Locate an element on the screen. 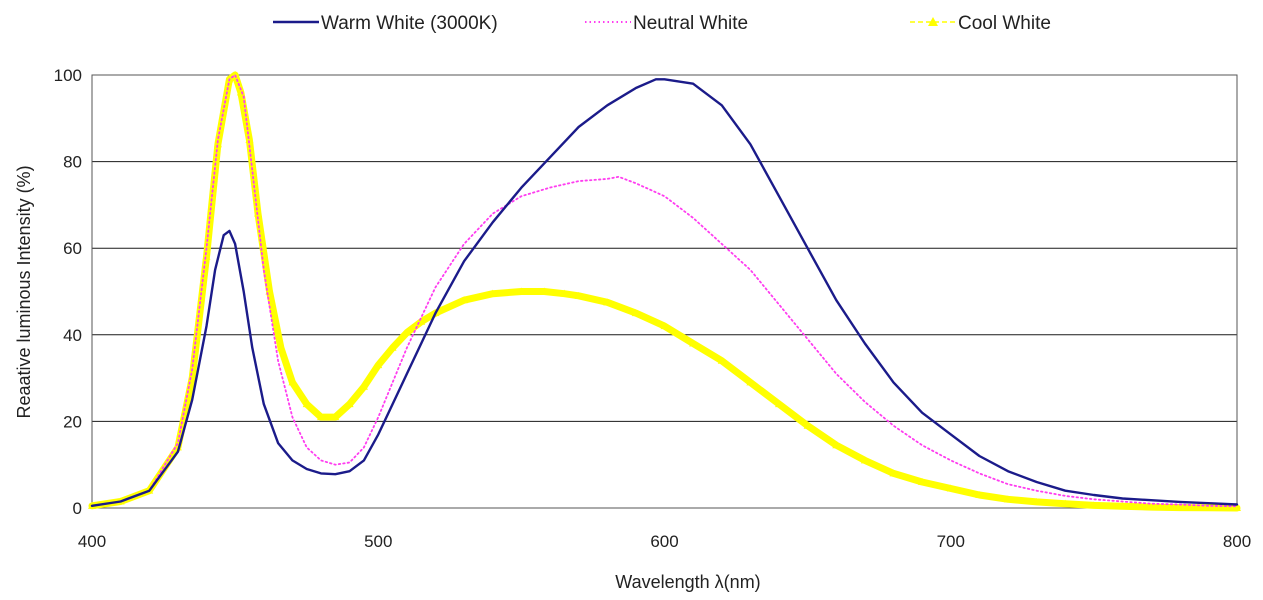 This screenshot has height=600, width=1263. y-tick-label: 100 is located at coordinates (68, 75).